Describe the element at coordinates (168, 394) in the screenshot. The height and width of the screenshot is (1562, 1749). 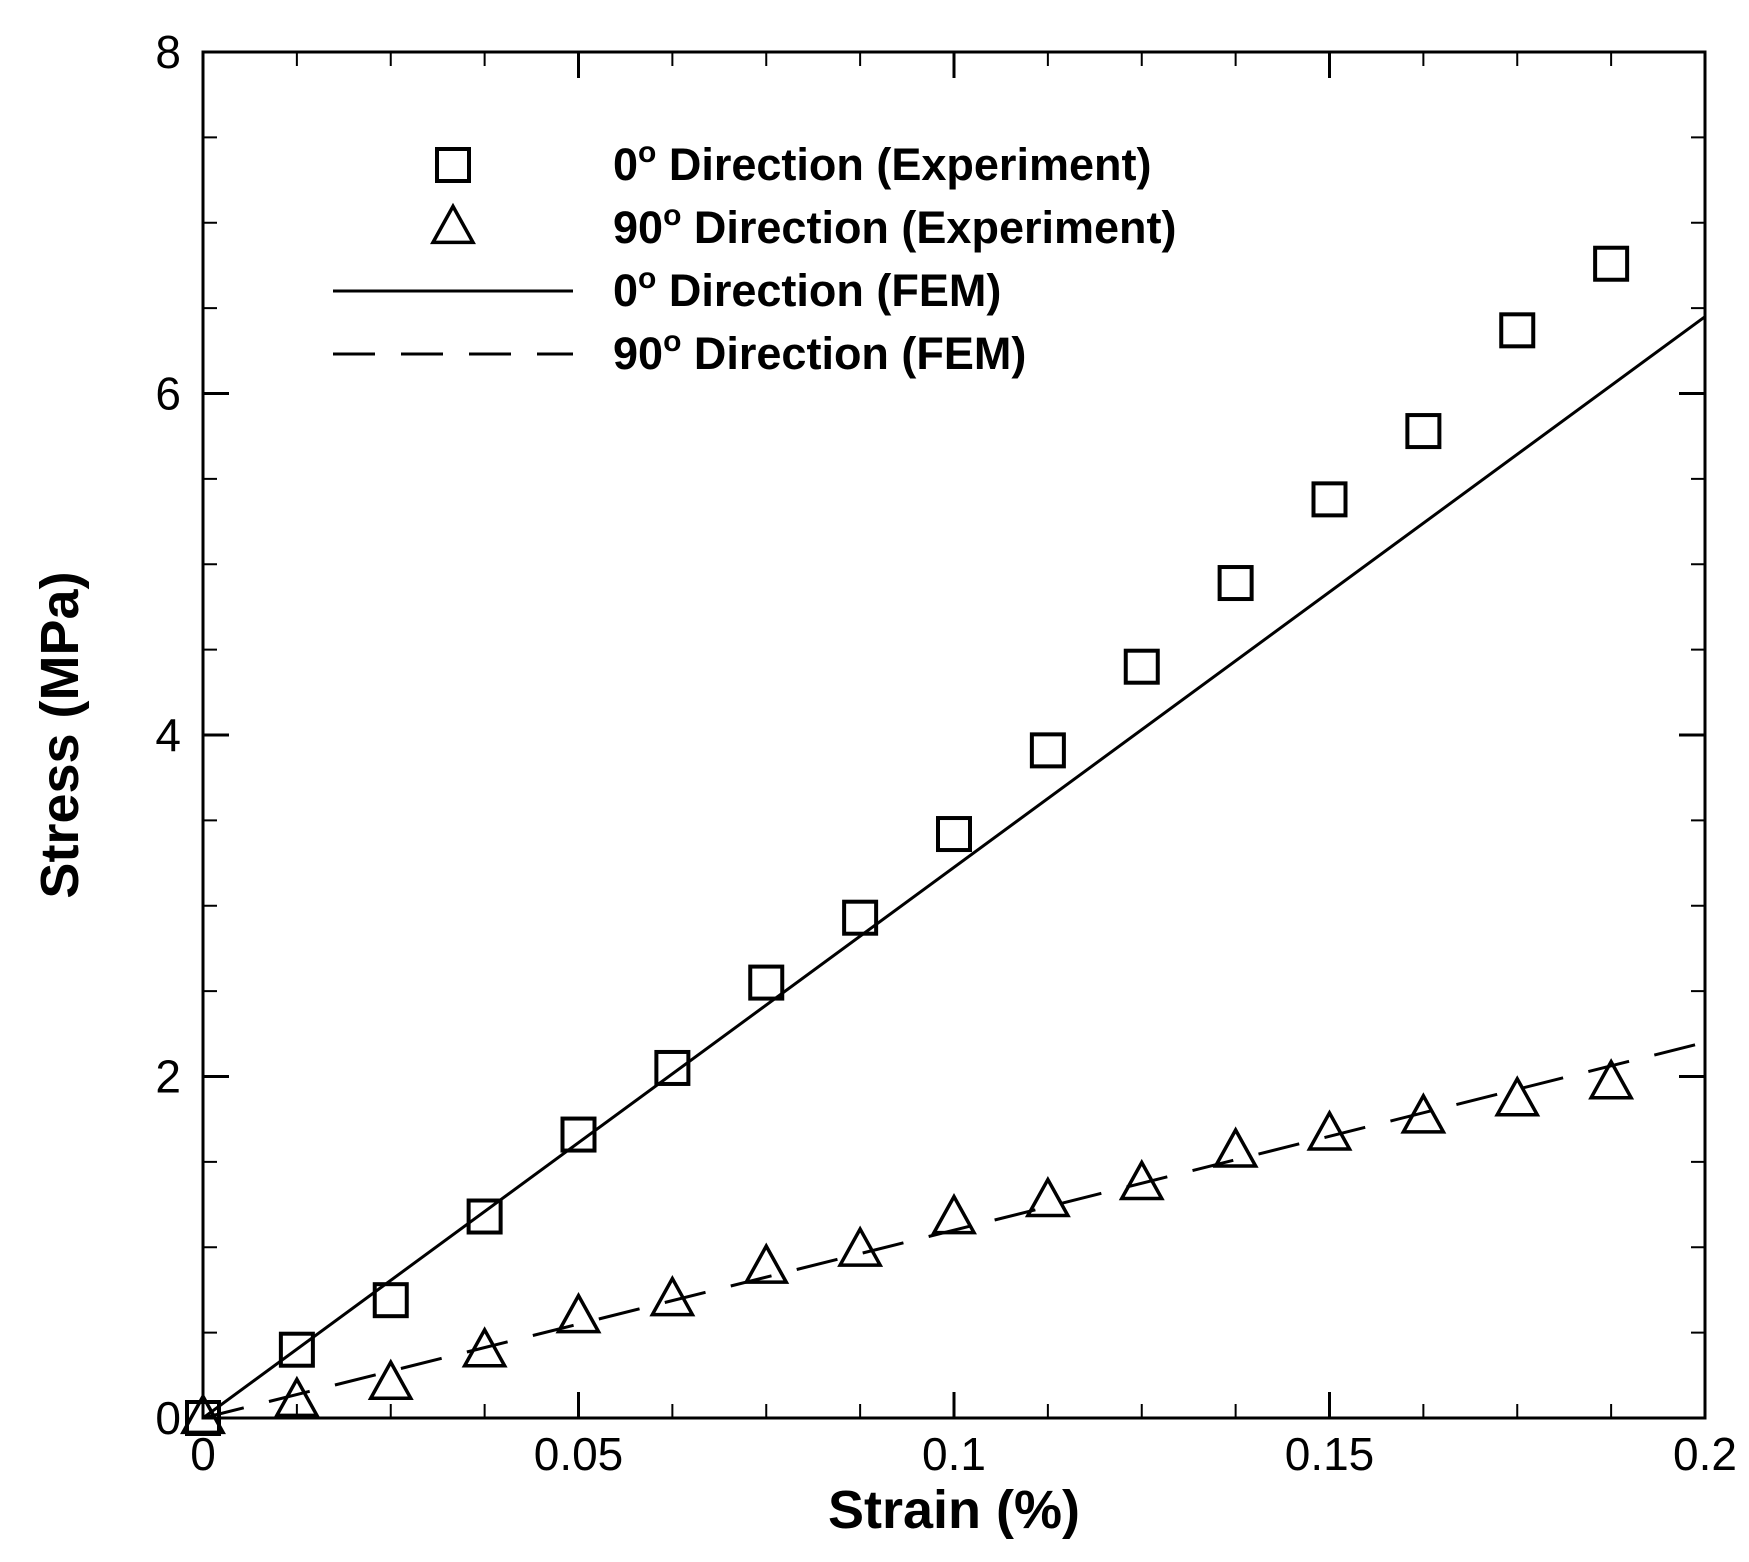
I see `y-tick-label: 6` at that location.